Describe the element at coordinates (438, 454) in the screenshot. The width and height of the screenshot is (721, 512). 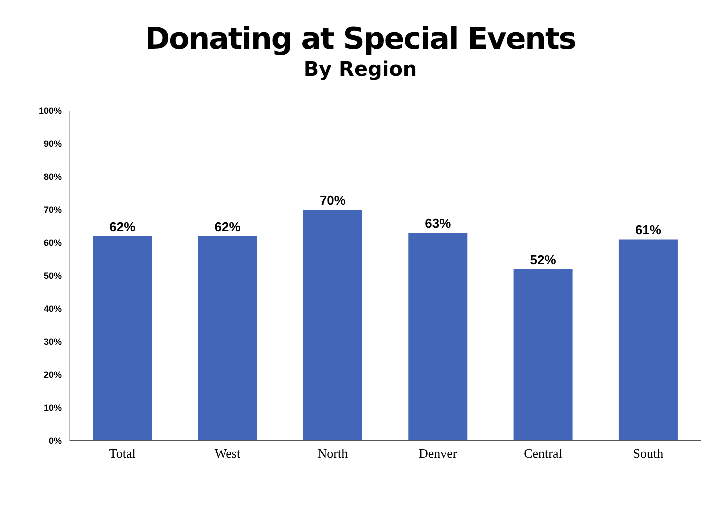
I see `x-tick-label: Denver` at that location.